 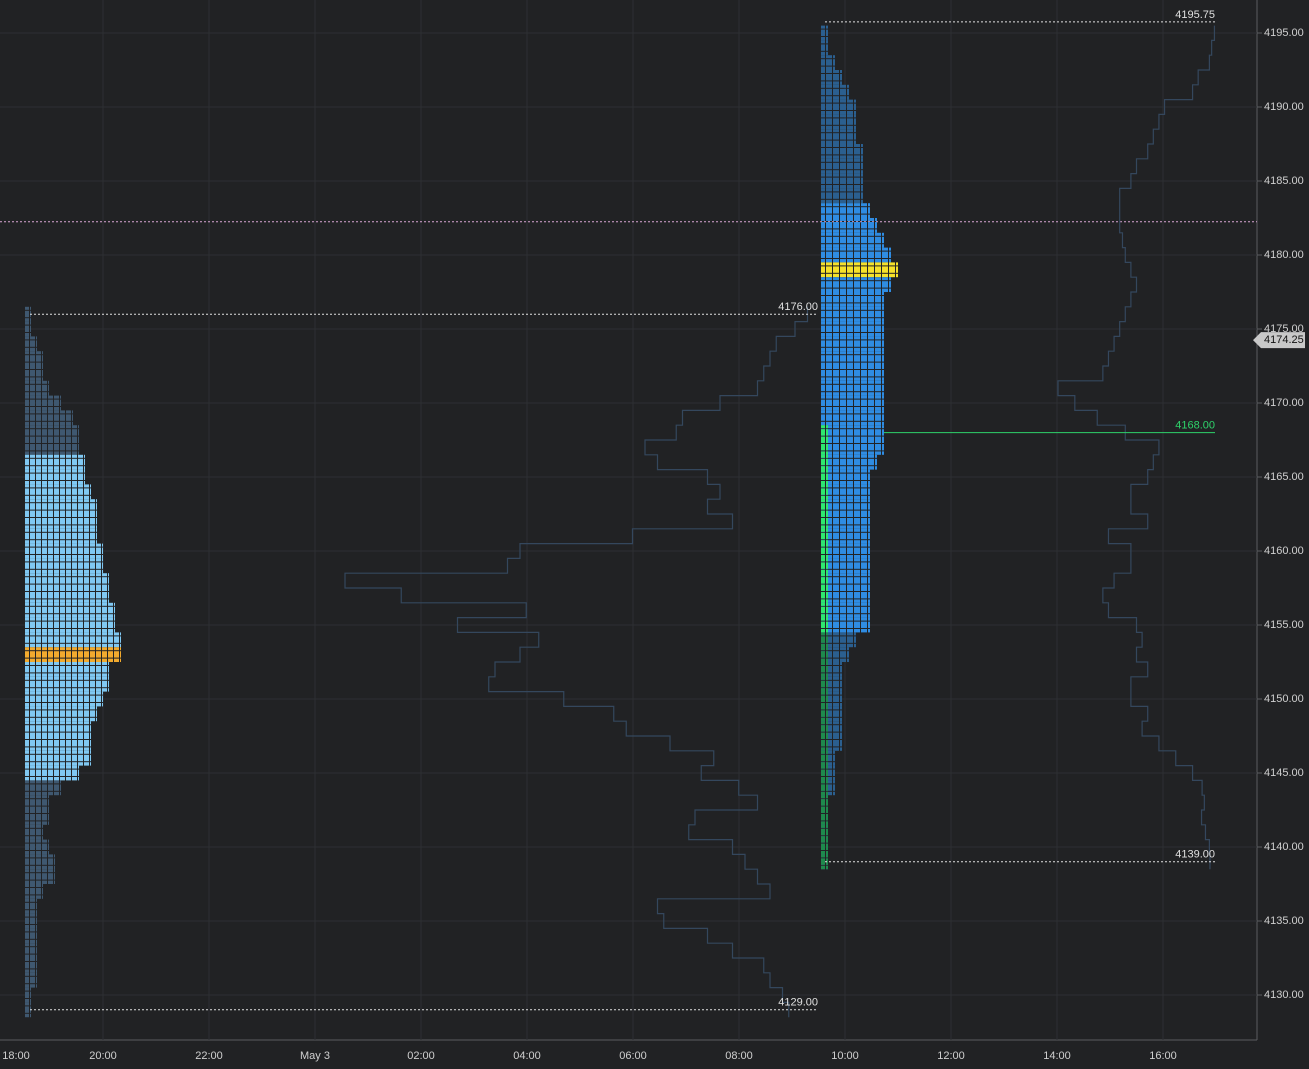 I want to click on y-tick-label: 4180.00, so click(x=1284, y=255).